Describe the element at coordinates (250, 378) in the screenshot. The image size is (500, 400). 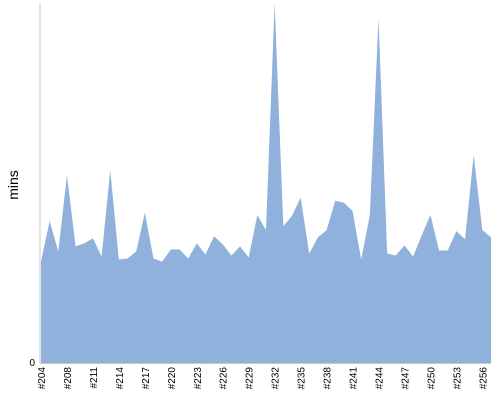
I see `x-tick-label: #229` at that location.